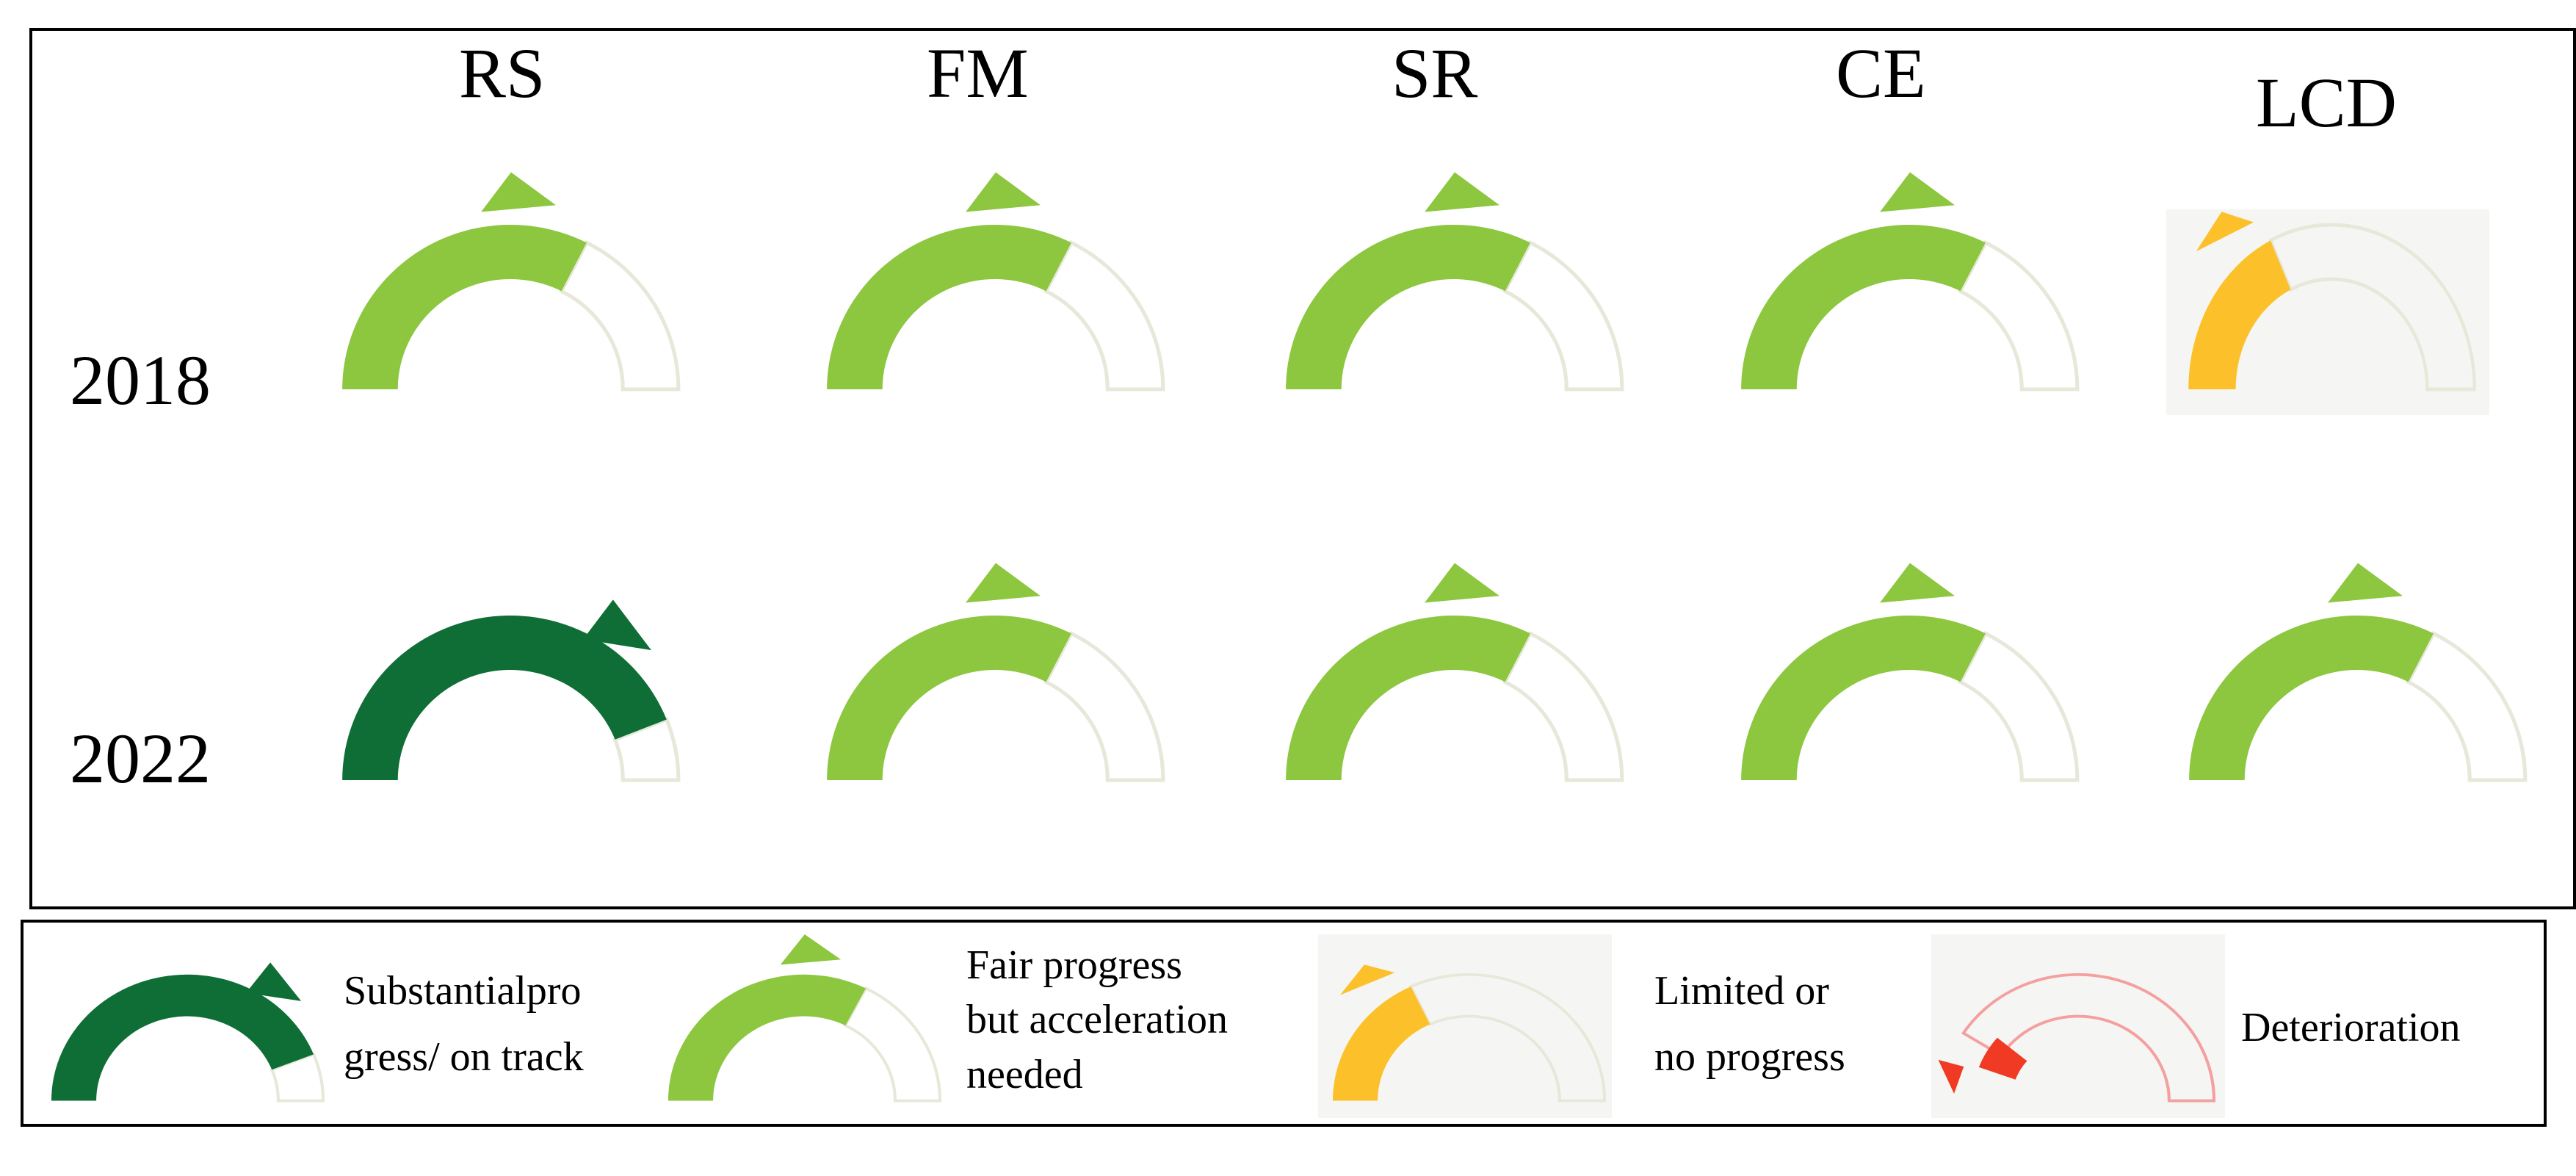 The width and height of the screenshot is (2576, 1176). What do you see at coordinates (464, 1056) in the screenshot?
I see `legend-substantial-line-2: gress/ on track` at bounding box center [464, 1056].